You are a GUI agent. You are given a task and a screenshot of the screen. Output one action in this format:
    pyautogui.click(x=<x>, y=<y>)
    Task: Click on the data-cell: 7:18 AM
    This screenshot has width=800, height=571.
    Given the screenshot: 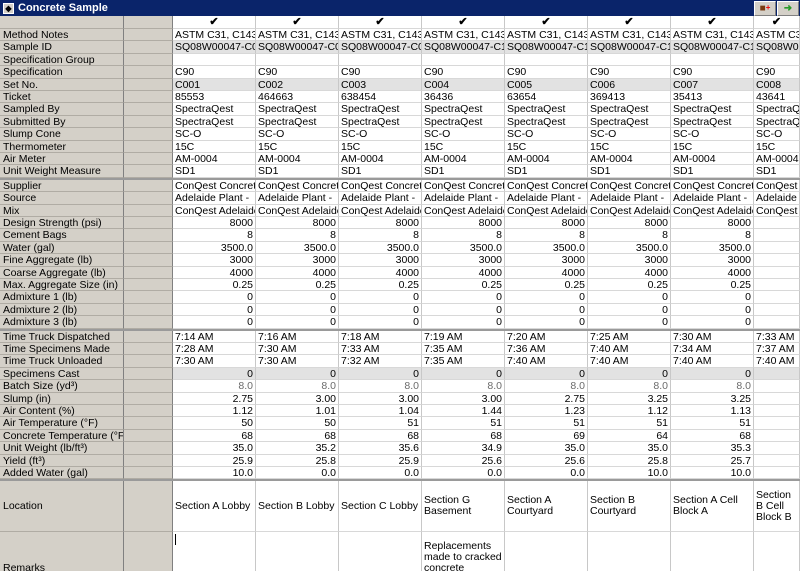 What is the action you would take?
    pyautogui.click(x=380, y=336)
    